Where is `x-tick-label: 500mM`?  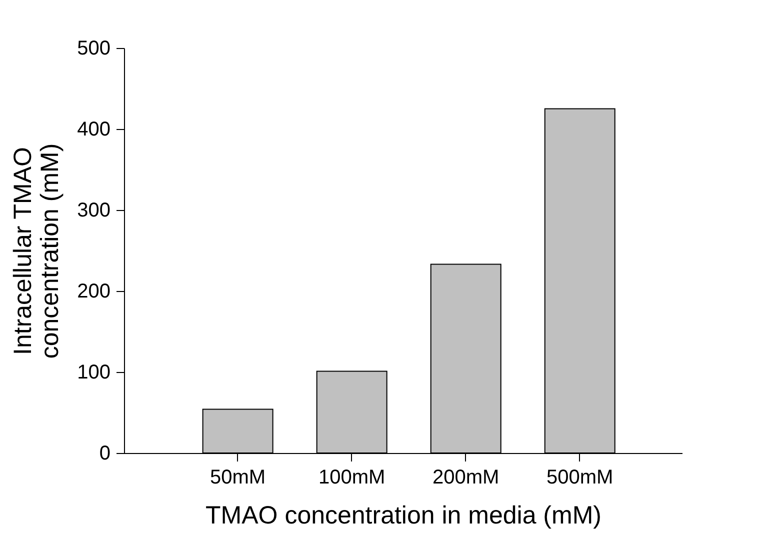 x-tick-label: 500mM is located at coordinates (580, 477).